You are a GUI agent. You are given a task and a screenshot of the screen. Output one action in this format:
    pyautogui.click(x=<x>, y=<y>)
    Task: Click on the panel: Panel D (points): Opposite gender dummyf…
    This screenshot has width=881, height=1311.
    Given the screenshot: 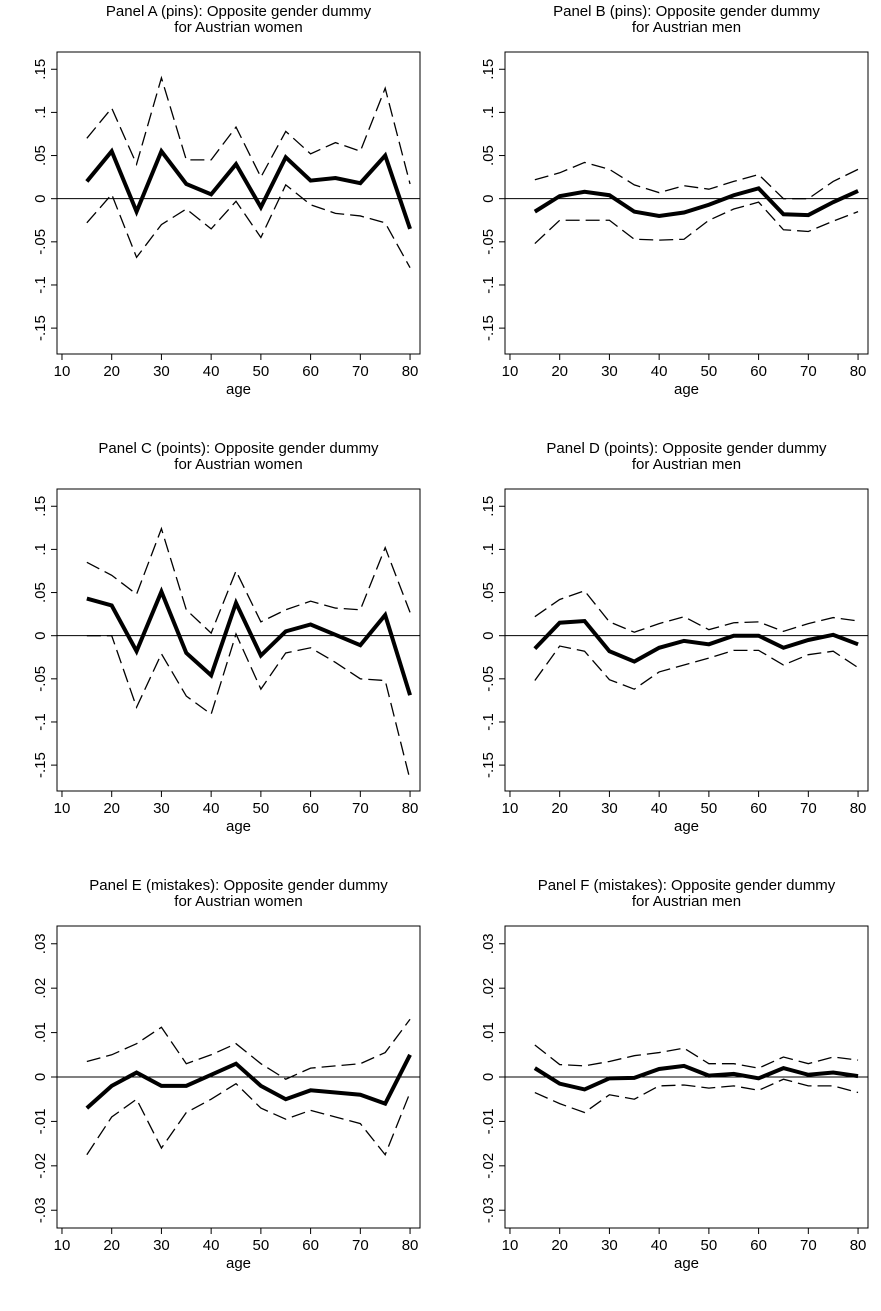 What is the action you would take?
    pyautogui.click(x=674, y=637)
    